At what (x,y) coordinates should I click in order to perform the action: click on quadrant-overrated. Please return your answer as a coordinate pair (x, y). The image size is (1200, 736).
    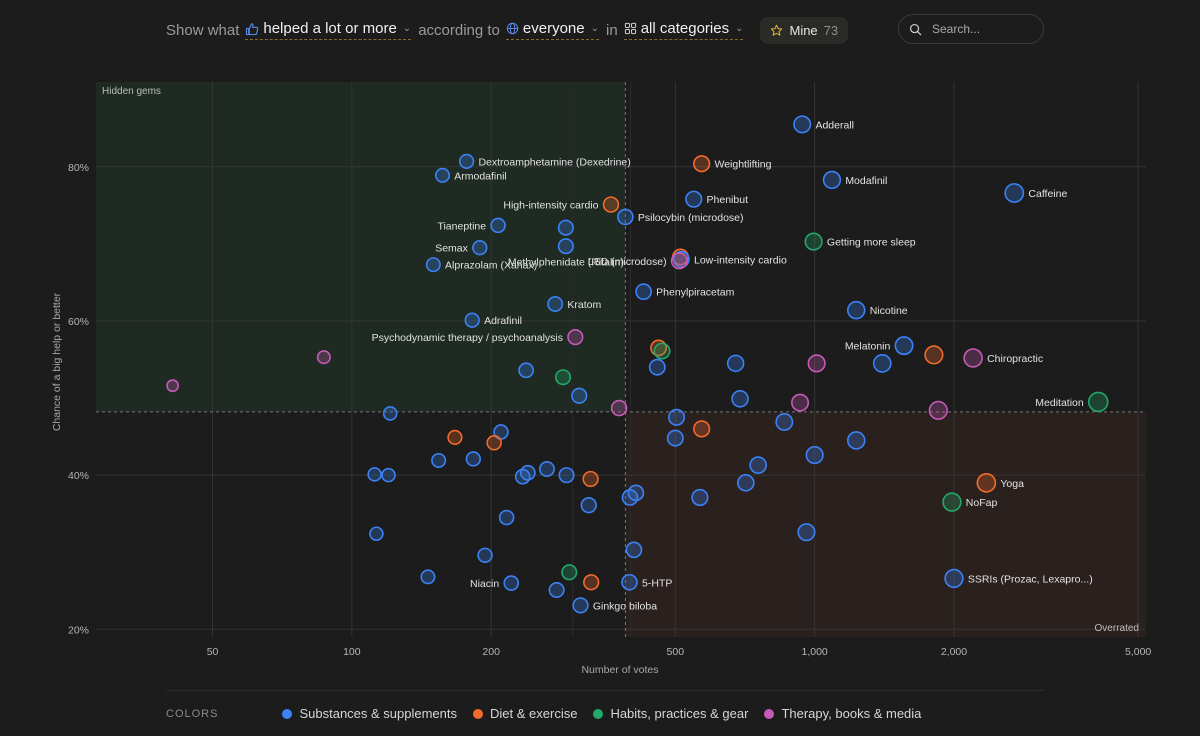
    Looking at the image, I should click on (885, 524).